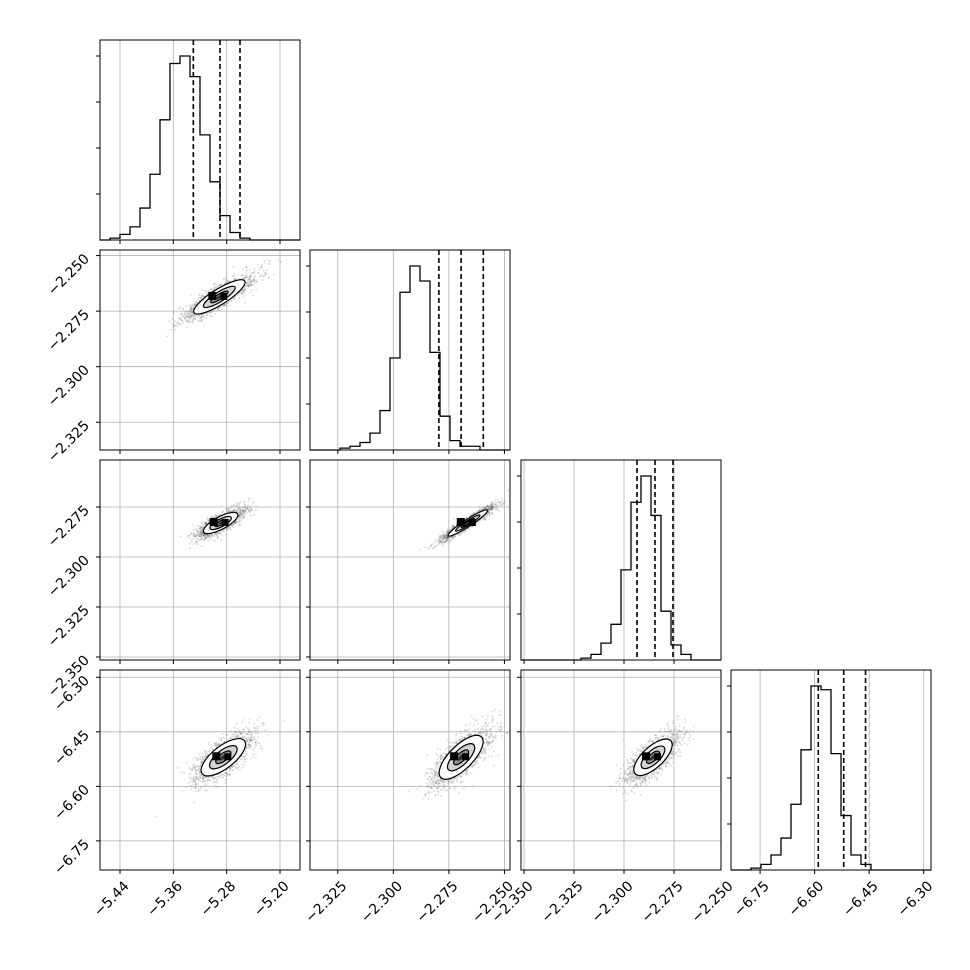 The image size is (970, 970). Describe the element at coordinates (212, 295) in the screenshot. I see `density-peak` at that location.